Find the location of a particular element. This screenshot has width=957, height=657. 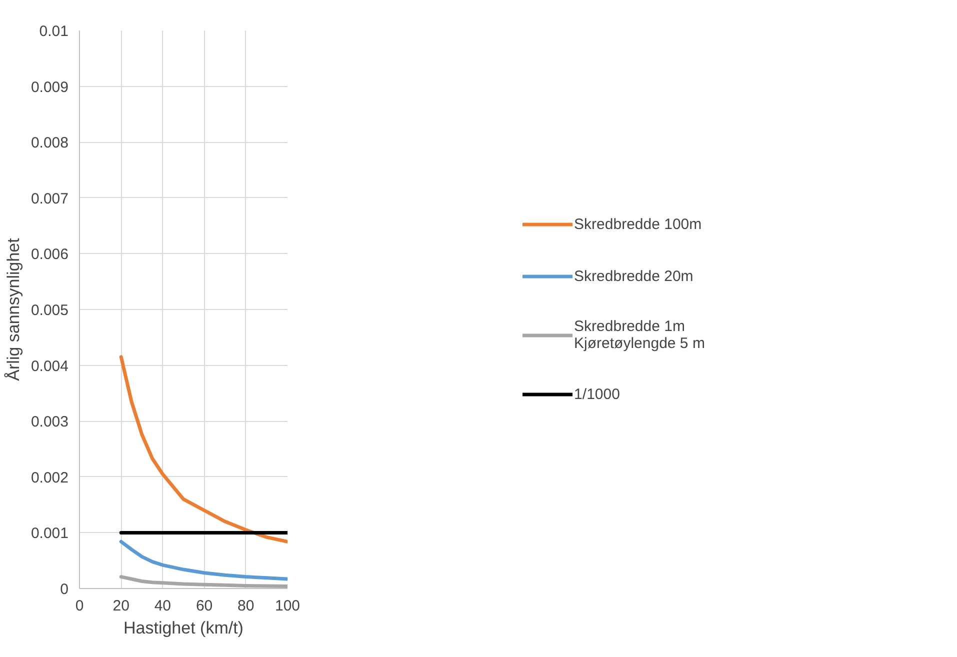

y-tick-label: 0.008 is located at coordinates (49, 143).